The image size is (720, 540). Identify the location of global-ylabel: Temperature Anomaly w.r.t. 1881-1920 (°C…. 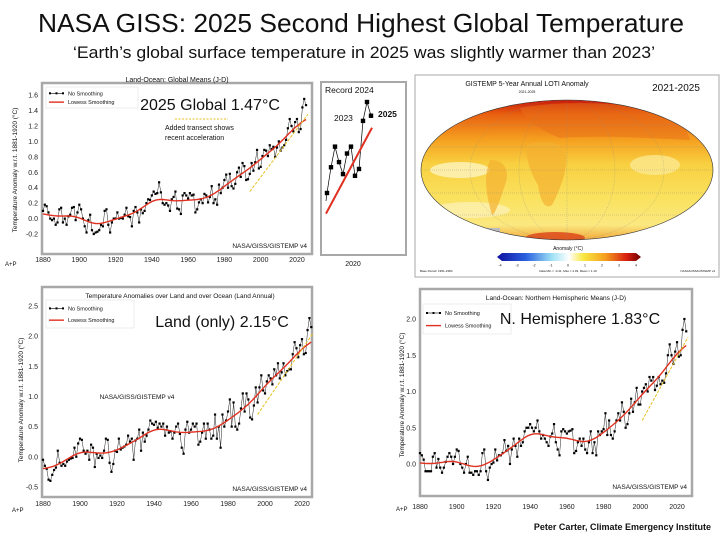
(15, 170).